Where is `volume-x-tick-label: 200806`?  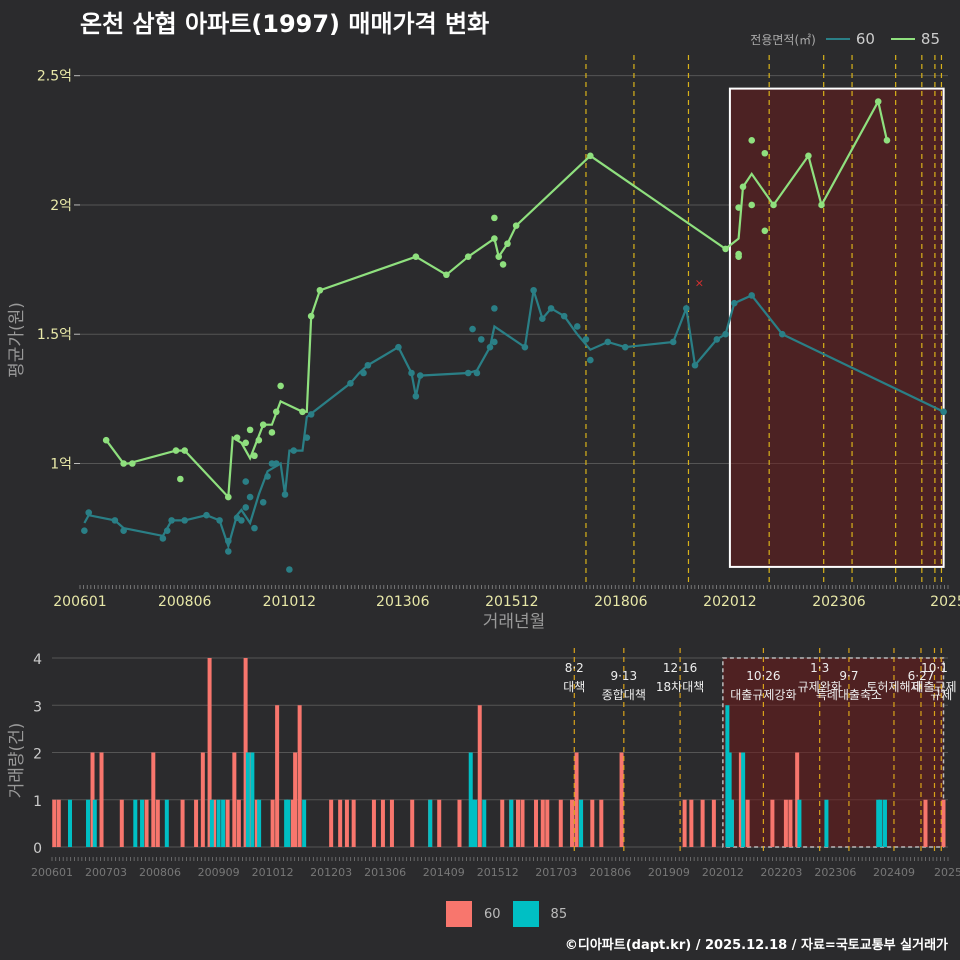
volume-x-tick-label: 200806 is located at coordinates (160, 872).